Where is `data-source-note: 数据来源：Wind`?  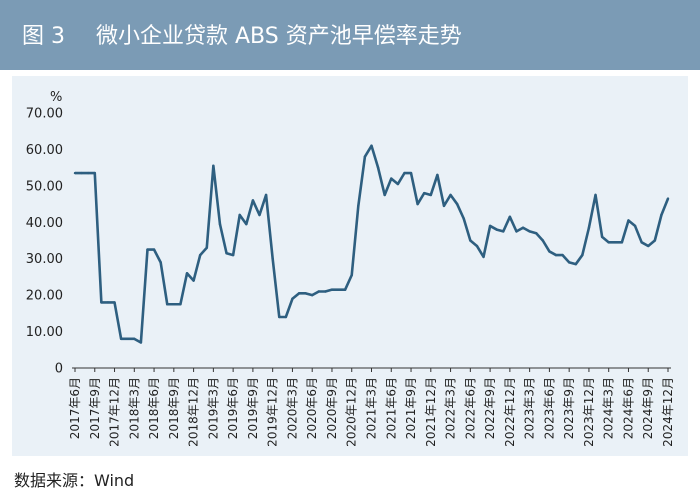 data-source-note: 数据来源：Wind is located at coordinates (74, 480).